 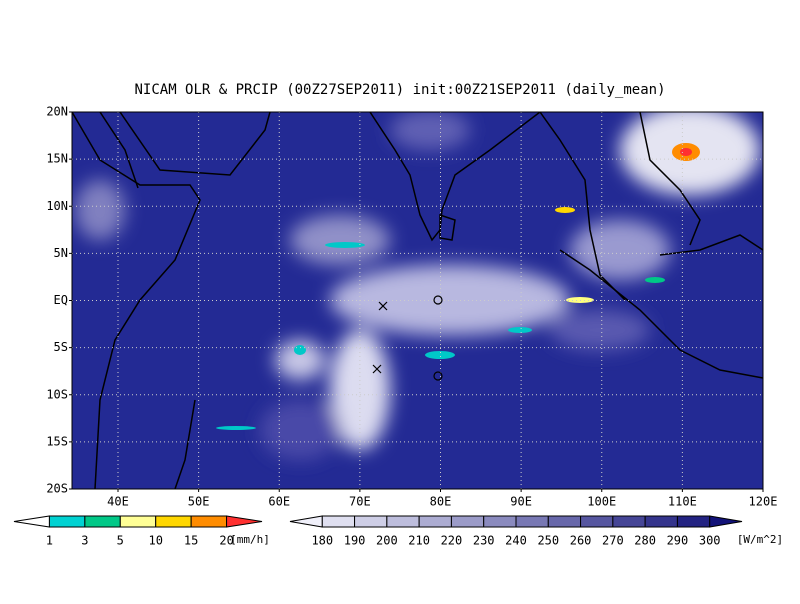 What do you see at coordinates (601, 502) in the screenshot?
I see `lon-label: 100E` at bounding box center [601, 502].